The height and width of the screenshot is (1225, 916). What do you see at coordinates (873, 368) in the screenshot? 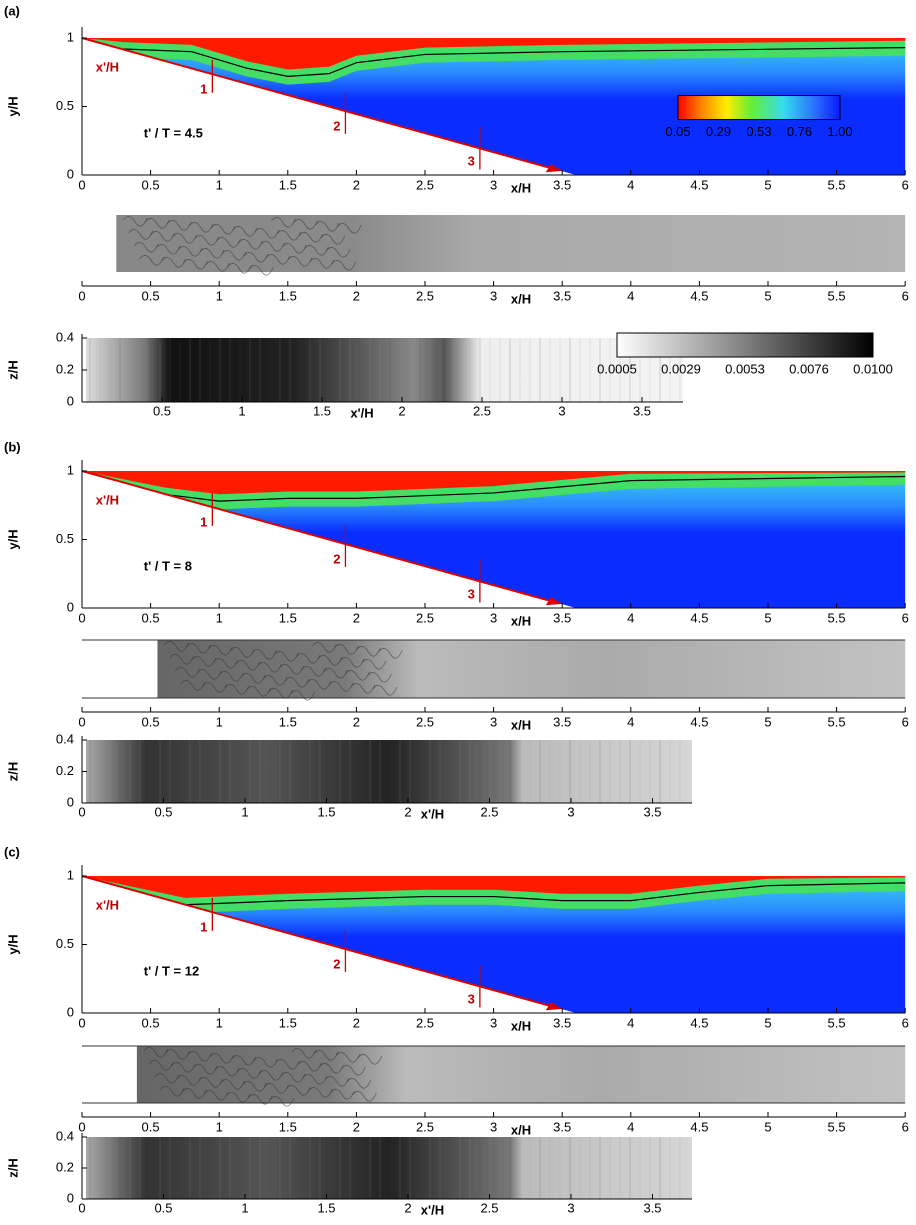
I see `colorbar-label: 0.0100` at bounding box center [873, 368].